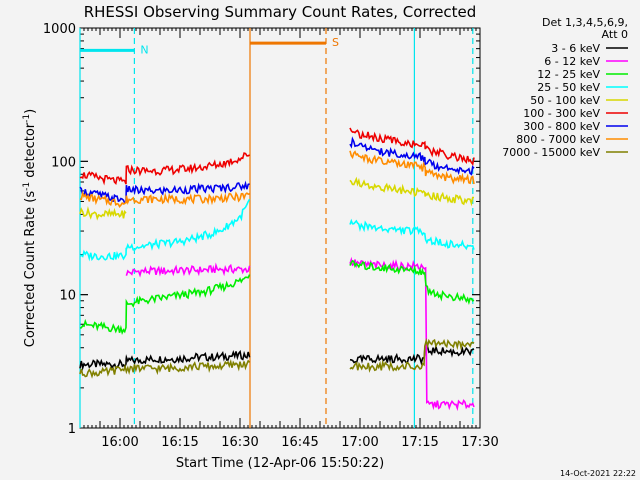 The image size is (640, 480). Describe the element at coordinates (335, 42) in the screenshot. I see `flag-label: S` at that location.